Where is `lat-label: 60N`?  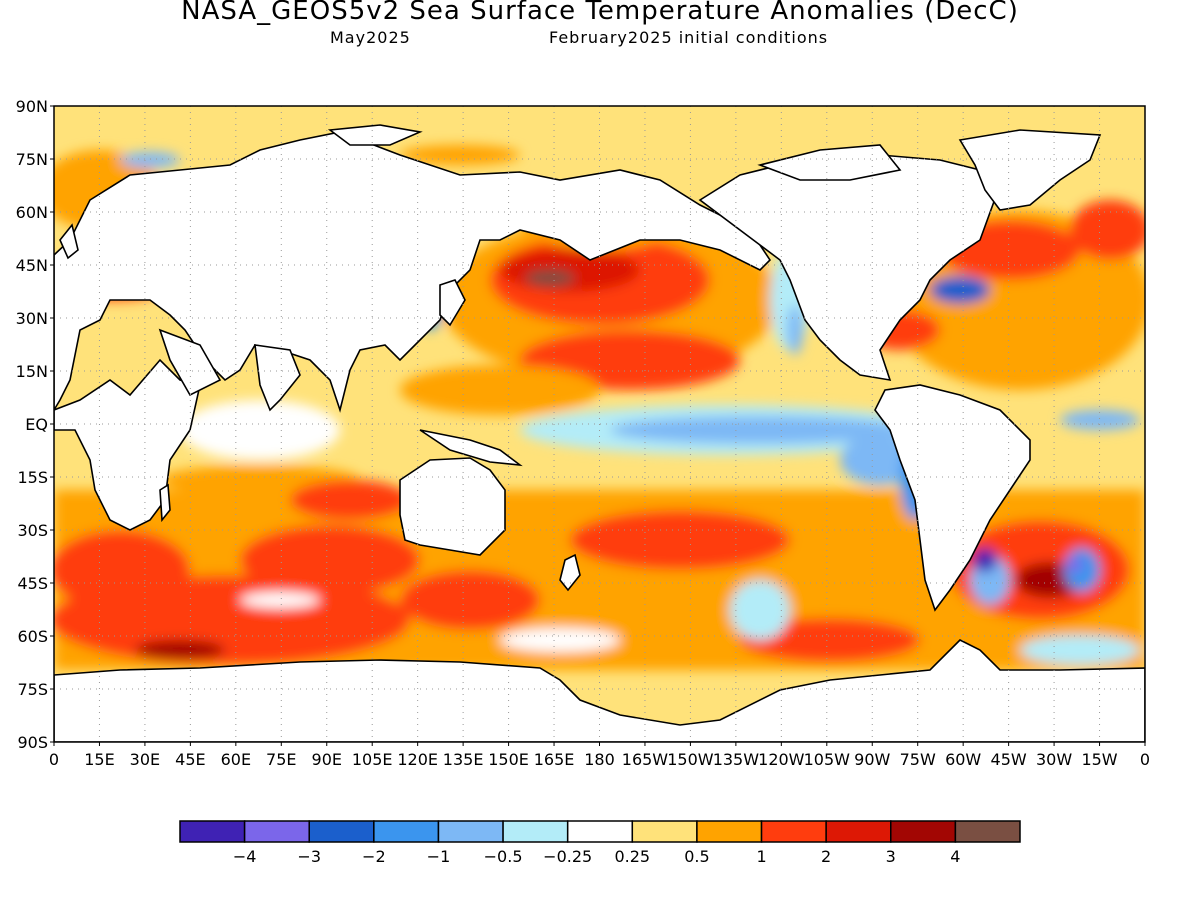
lat-label: 60N is located at coordinates (32, 212).